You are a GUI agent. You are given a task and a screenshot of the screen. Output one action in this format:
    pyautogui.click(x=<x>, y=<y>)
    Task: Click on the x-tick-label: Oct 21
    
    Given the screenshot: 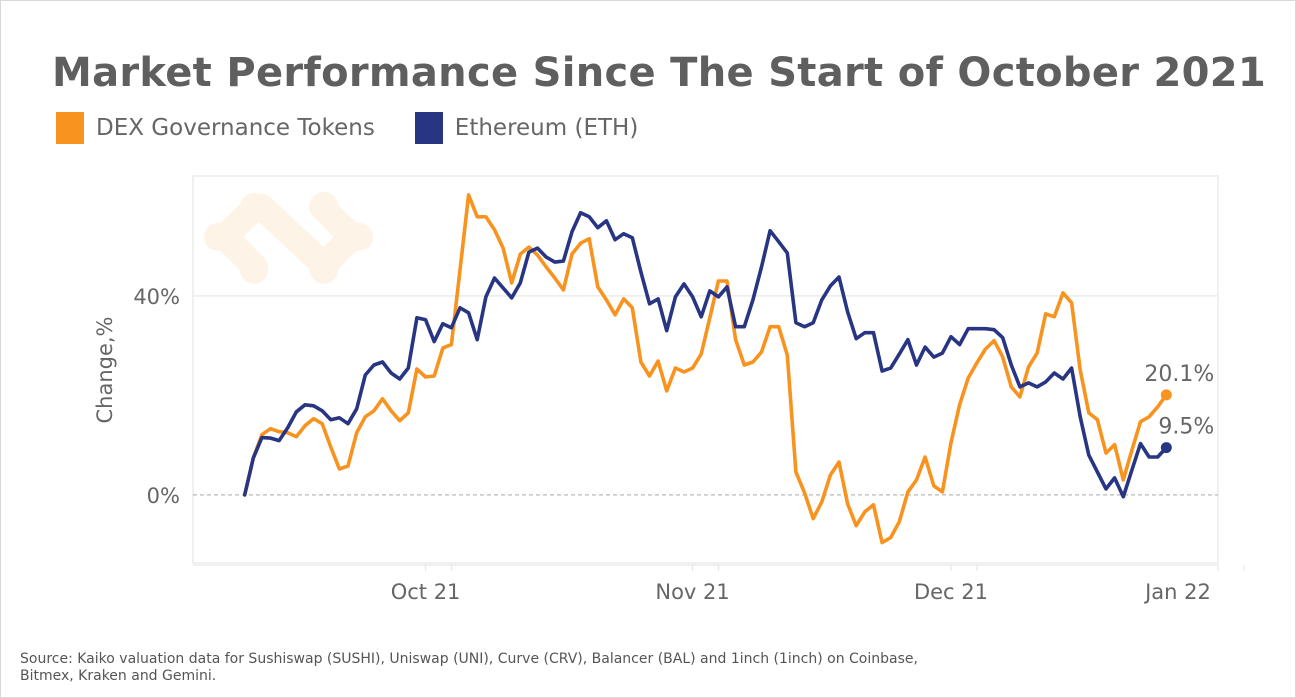 What is the action you would take?
    pyautogui.click(x=426, y=592)
    